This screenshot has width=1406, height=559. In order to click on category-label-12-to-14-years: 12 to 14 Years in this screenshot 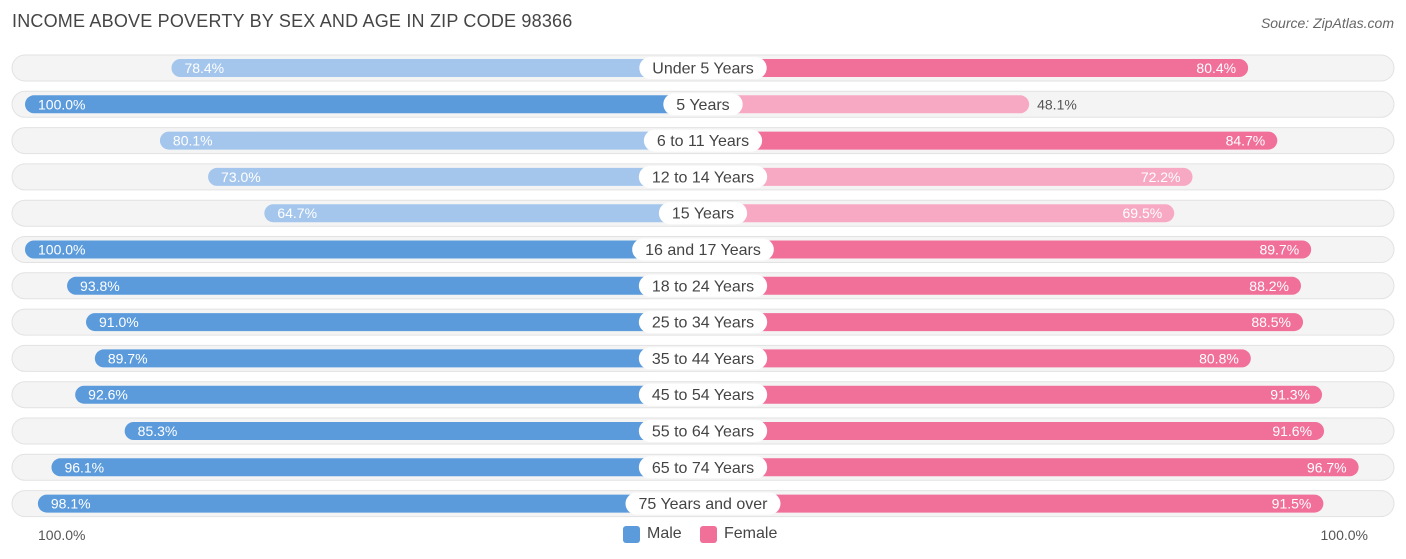, I will do `click(703, 177)`.